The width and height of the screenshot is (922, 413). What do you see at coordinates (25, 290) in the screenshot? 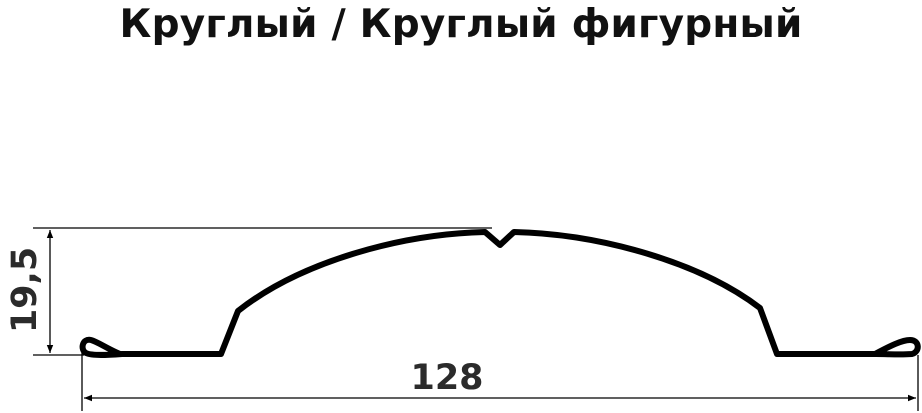
I see `height-label: 19,5` at bounding box center [25, 290].